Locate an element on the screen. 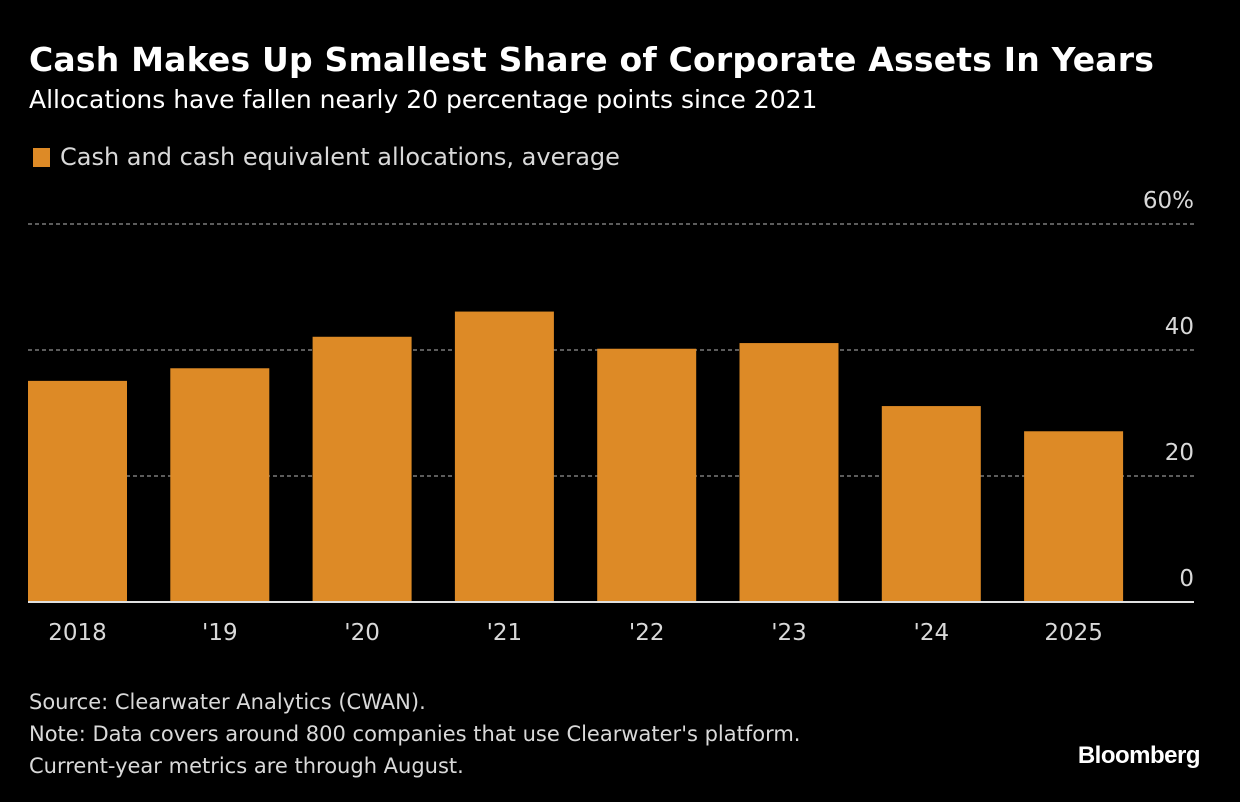 This screenshot has width=1240, height=802. x-tick-label: '20 is located at coordinates (362, 633).